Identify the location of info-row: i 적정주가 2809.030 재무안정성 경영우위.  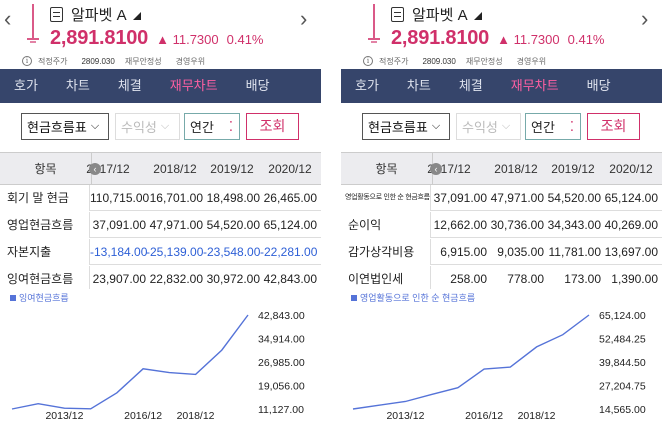
(160, 61).